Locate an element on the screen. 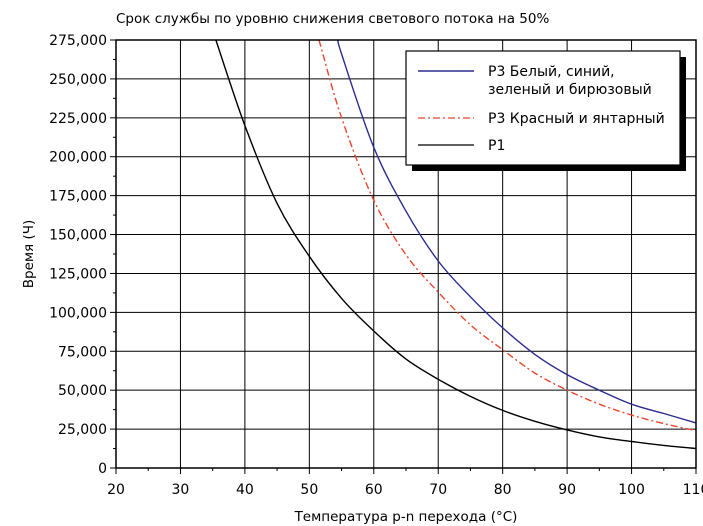 Image resolution: width=703 pixels, height=526 pixels. y-tick-label: 225,000 is located at coordinates (78, 119).